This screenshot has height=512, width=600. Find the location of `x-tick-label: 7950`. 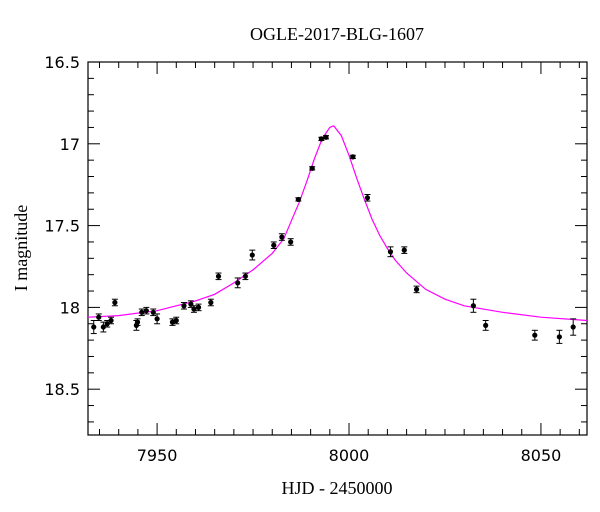

x-tick-label: 7950 is located at coordinates (157, 455).